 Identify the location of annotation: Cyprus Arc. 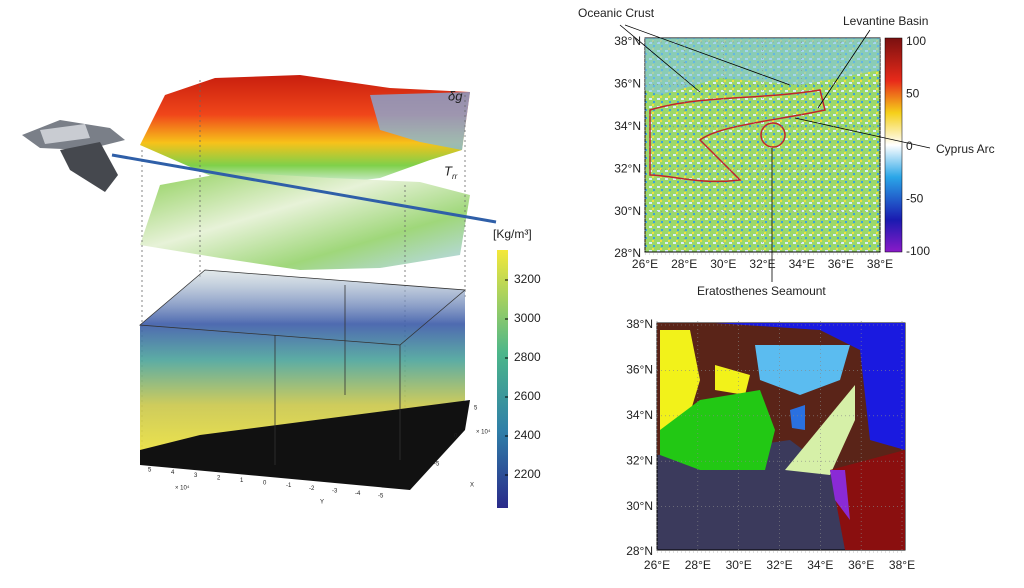
(965, 149).